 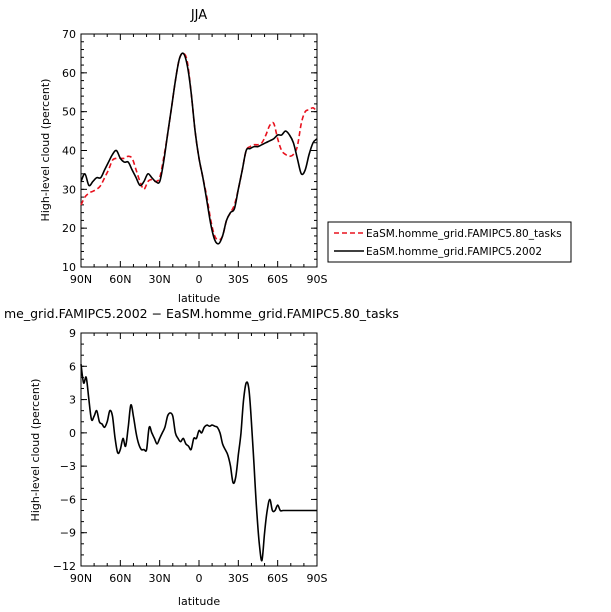 I want to click on legend-label-series-2: EaSM.homme_grid.FAMIPC5.2002, so click(x=454, y=252).